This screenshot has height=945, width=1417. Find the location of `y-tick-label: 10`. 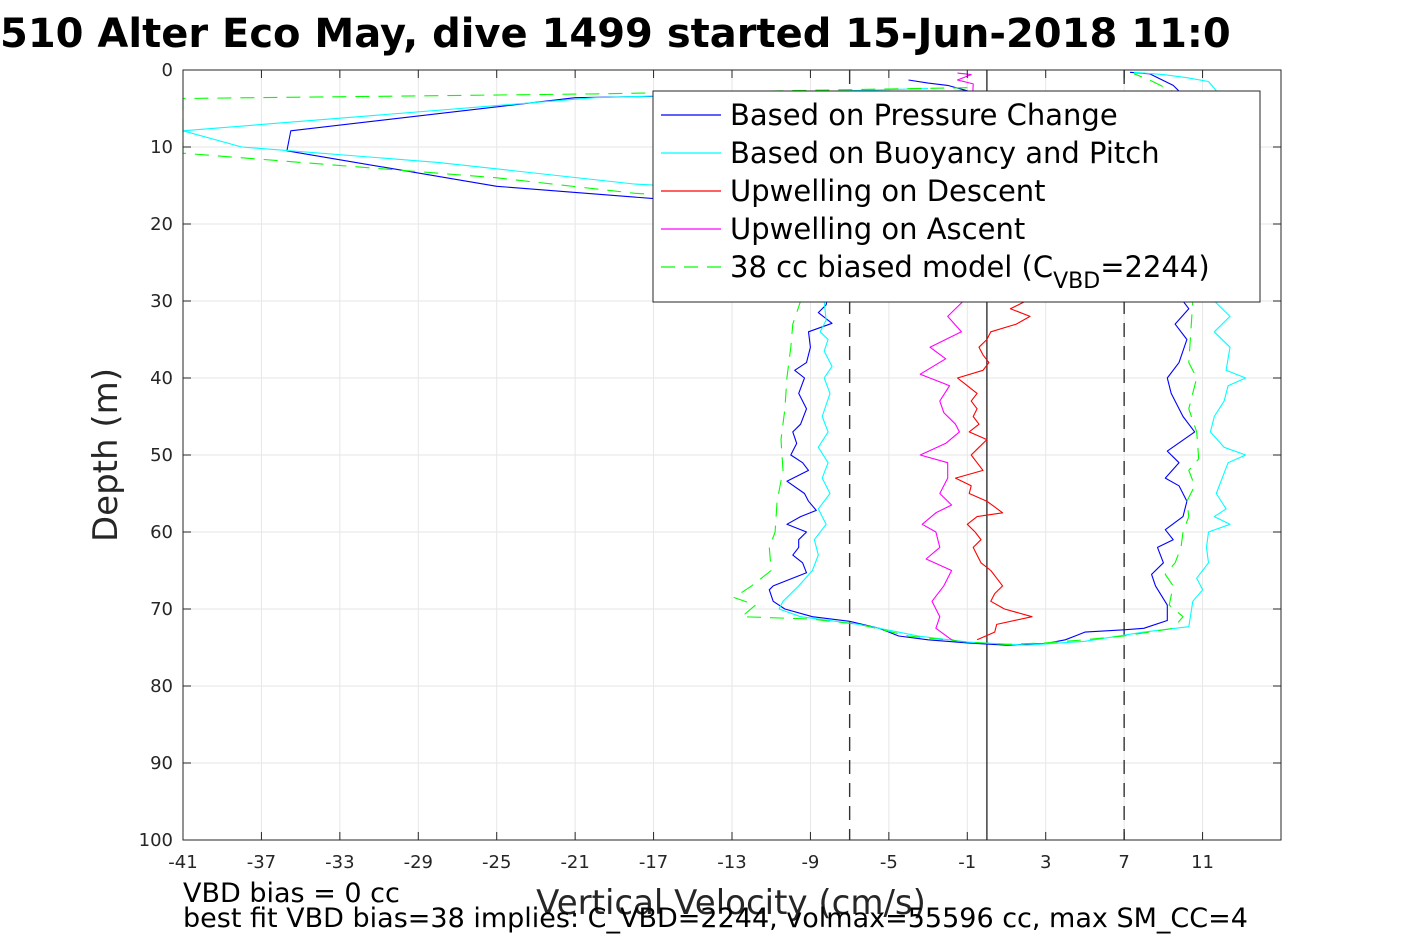

y-tick-label: 10 is located at coordinates (161, 147).